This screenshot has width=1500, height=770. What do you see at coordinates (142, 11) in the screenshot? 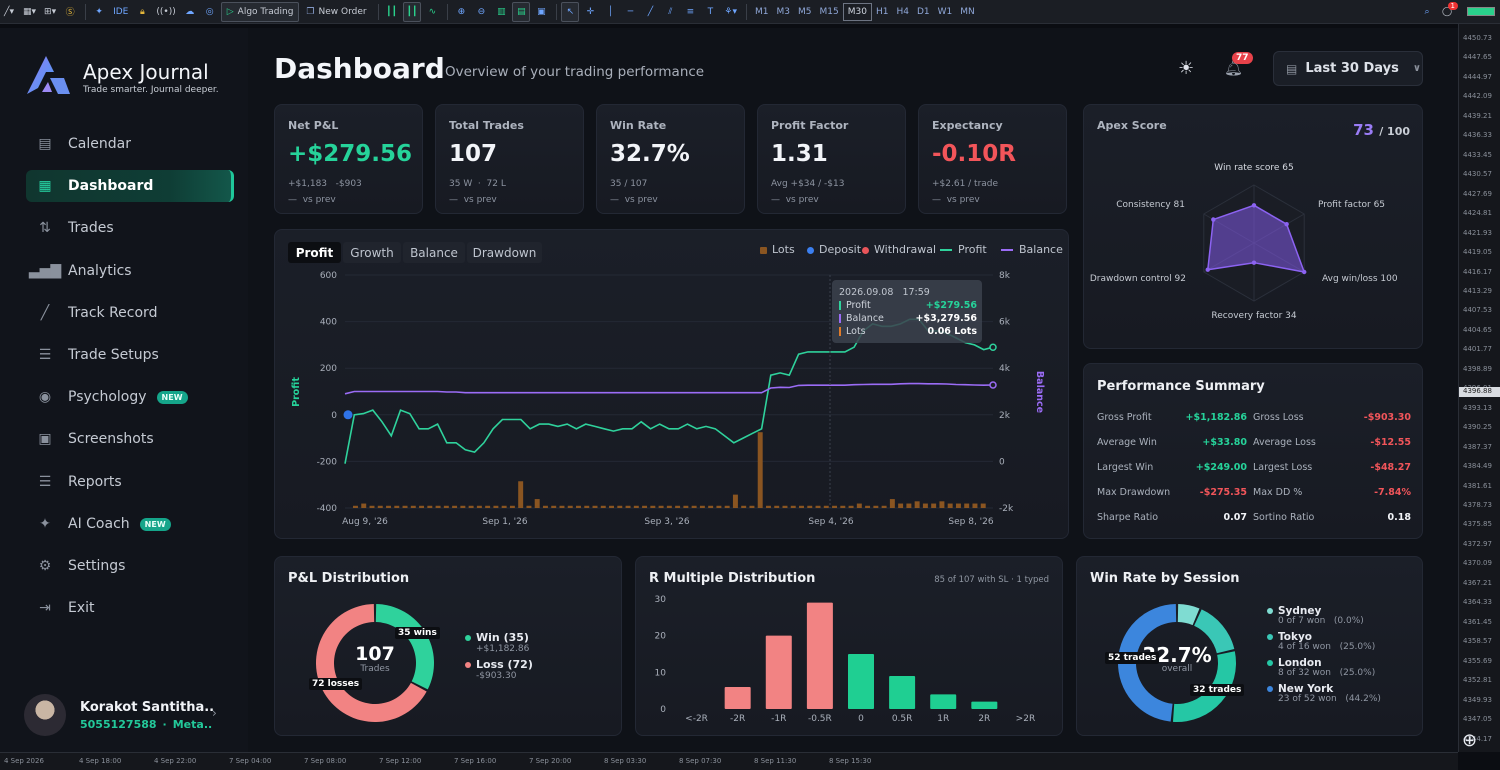
I see `lock-icon: 🔒︎` at bounding box center [142, 11].